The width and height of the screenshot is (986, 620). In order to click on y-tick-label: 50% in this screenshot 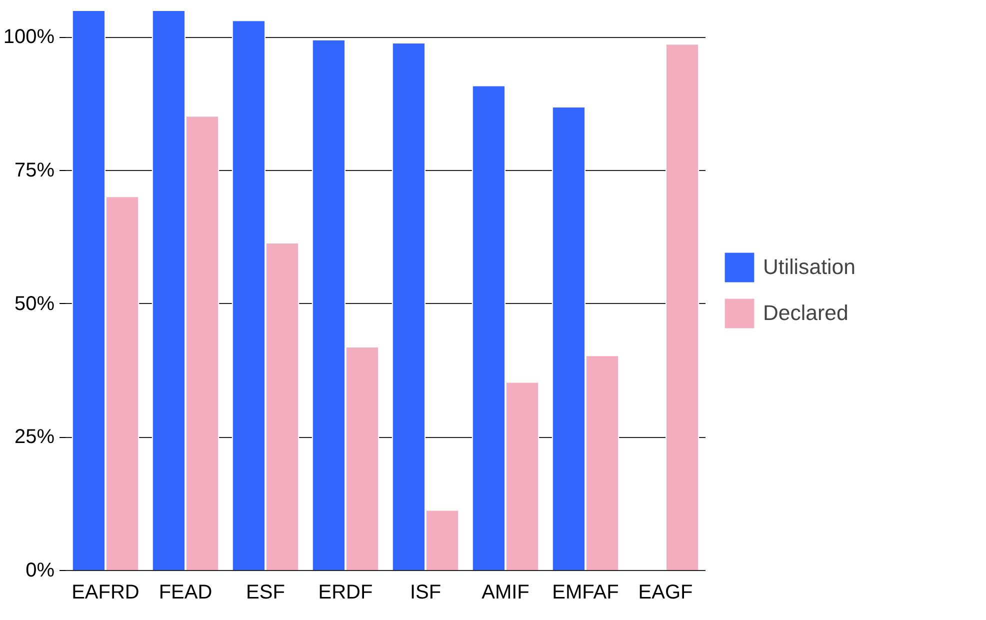, I will do `click(34, 303)`.